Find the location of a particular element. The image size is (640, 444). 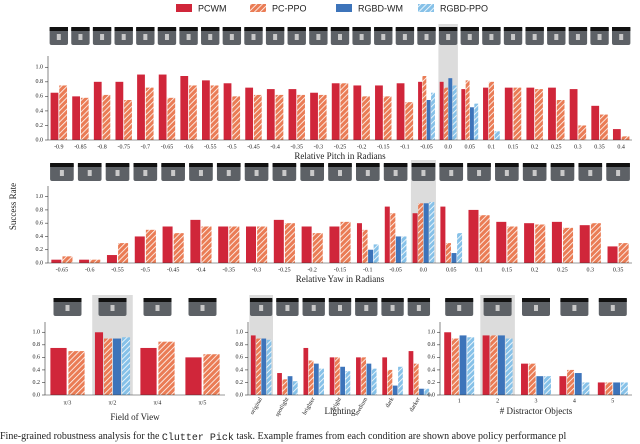

x-tick-label: -0.75 is located at coordinates (123, 147).